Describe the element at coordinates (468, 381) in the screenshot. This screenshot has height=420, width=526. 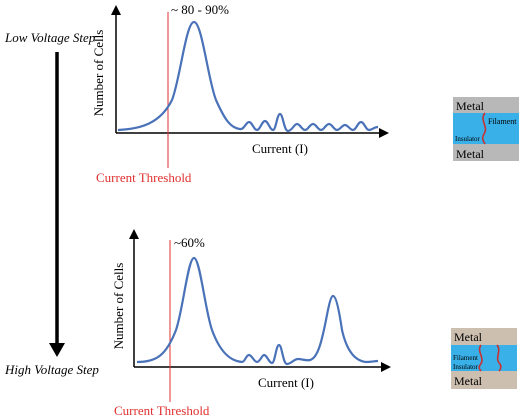
I see `cell2-metal-bottom-label: Metal` at that location.